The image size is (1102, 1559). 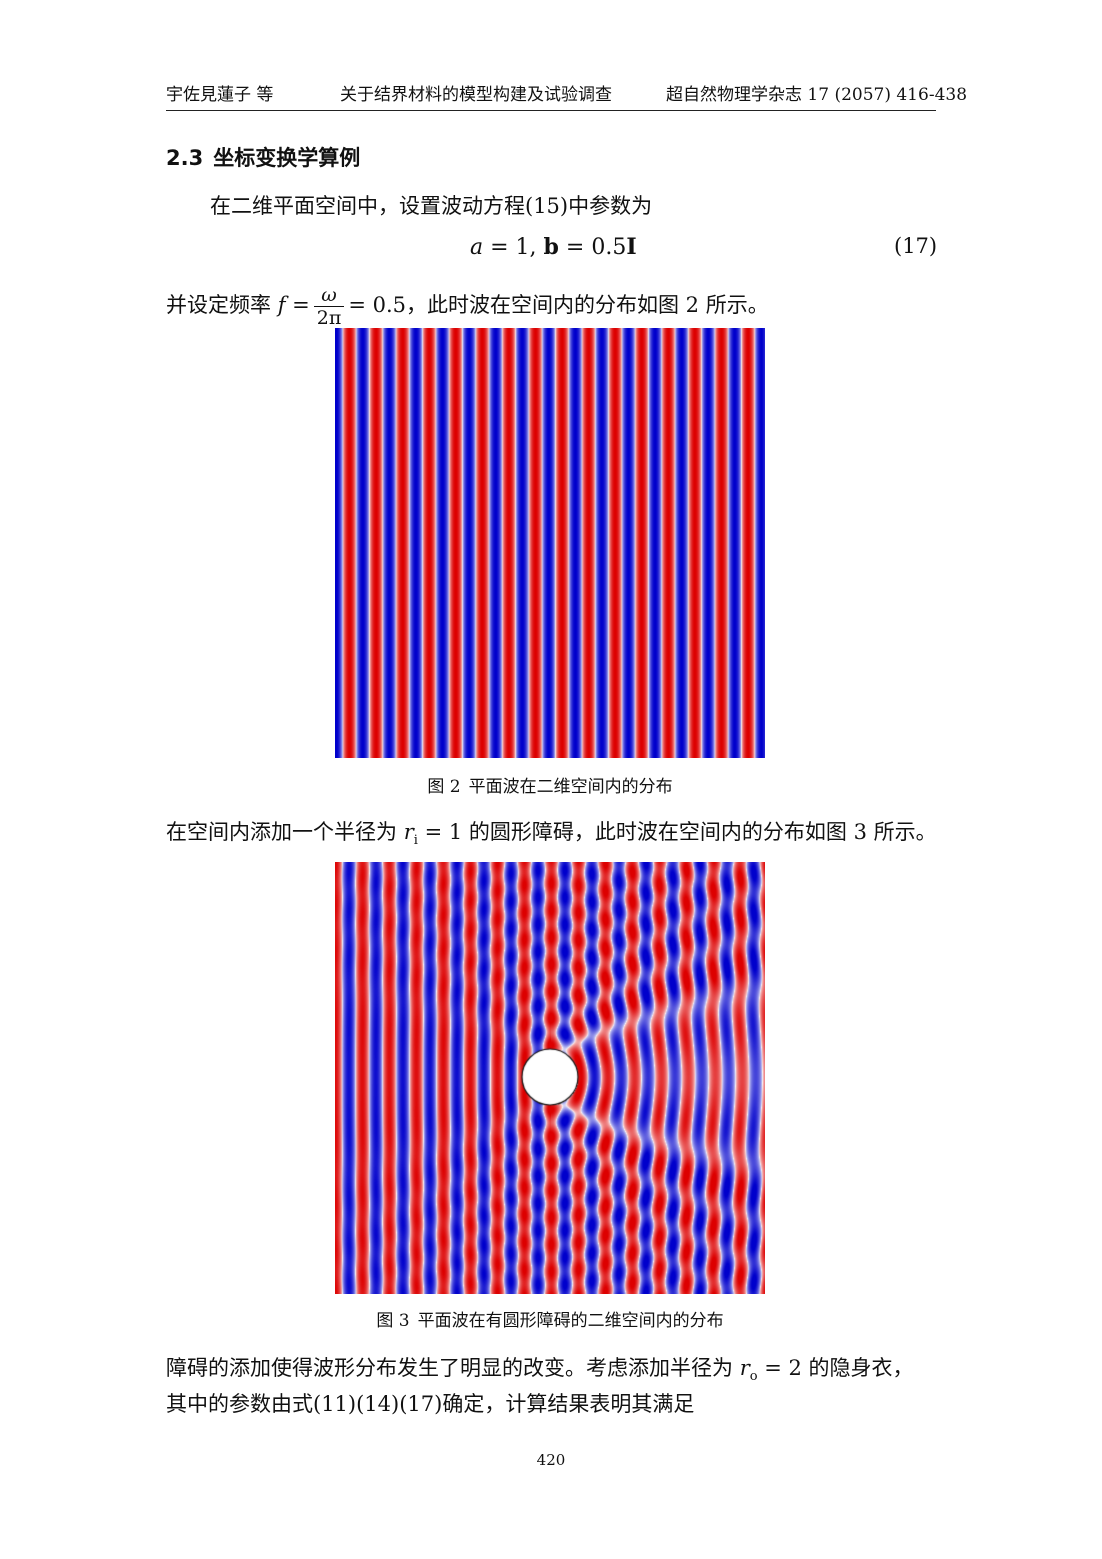 What do you see at coordinates (393, 1321) in the screenshot?
I see `figure-3-label: 图 3` at bounding box center [393, 1321].